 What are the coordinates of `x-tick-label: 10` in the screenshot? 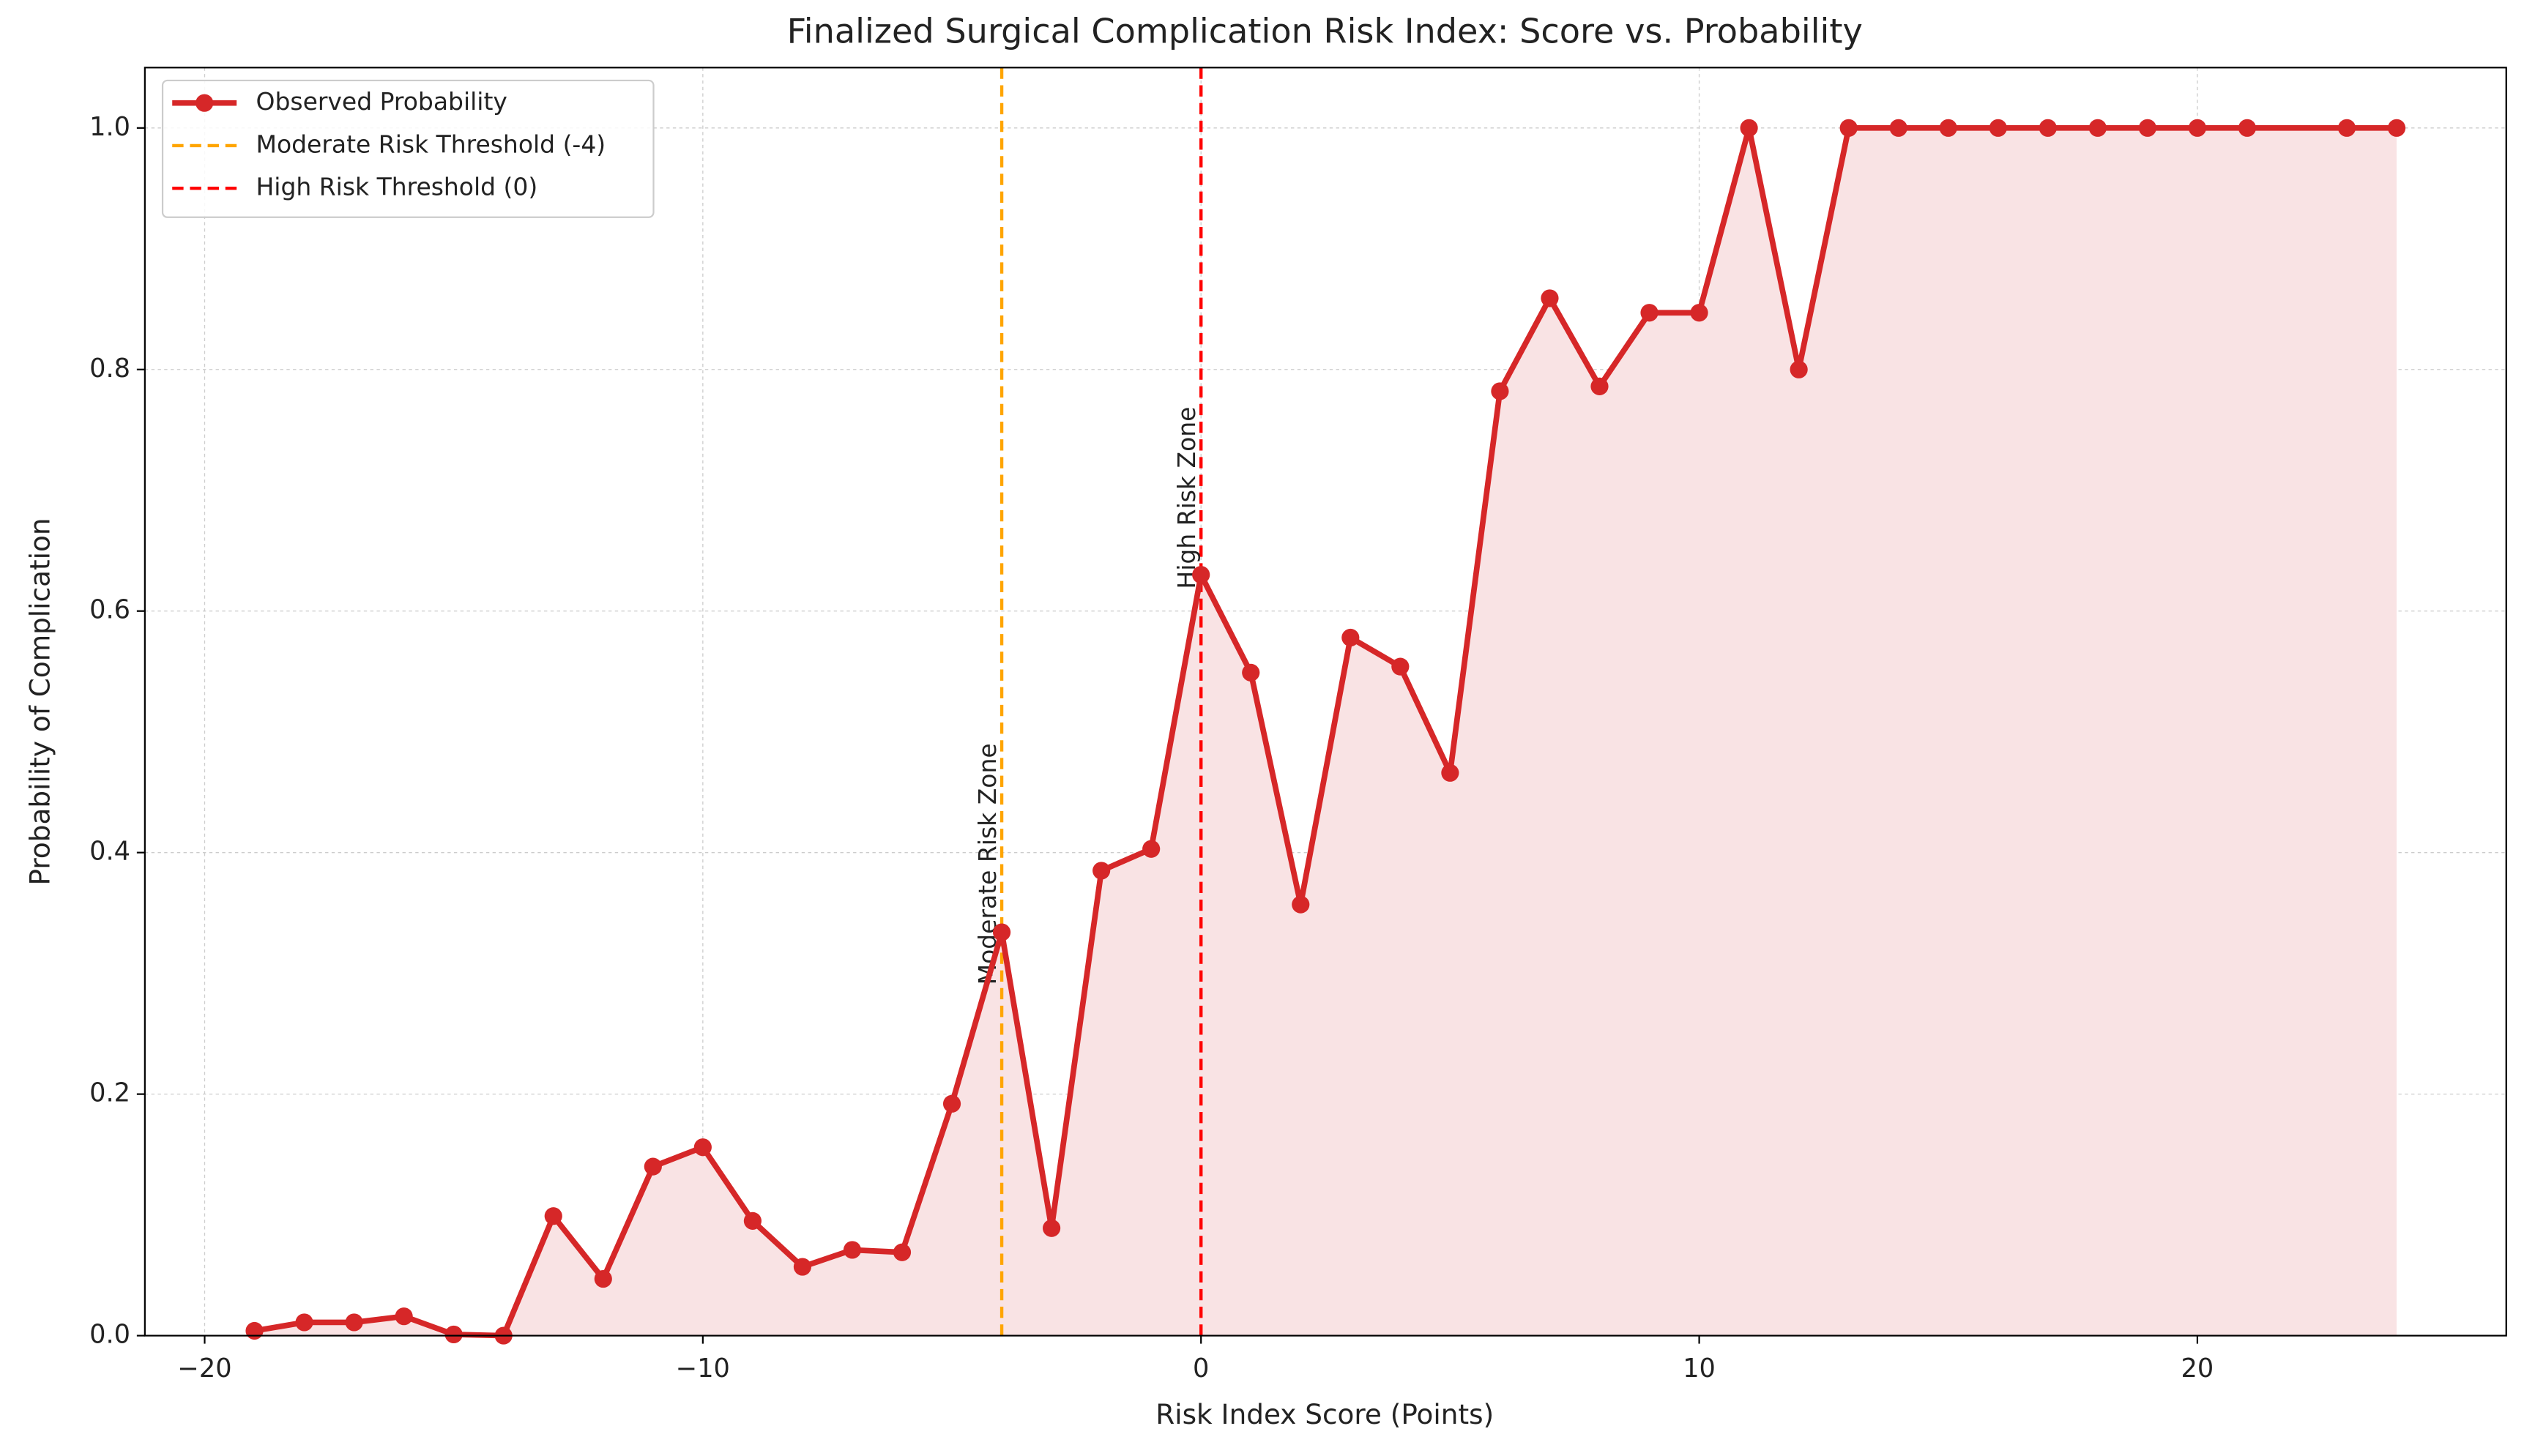 It's located at (1699, 1369).